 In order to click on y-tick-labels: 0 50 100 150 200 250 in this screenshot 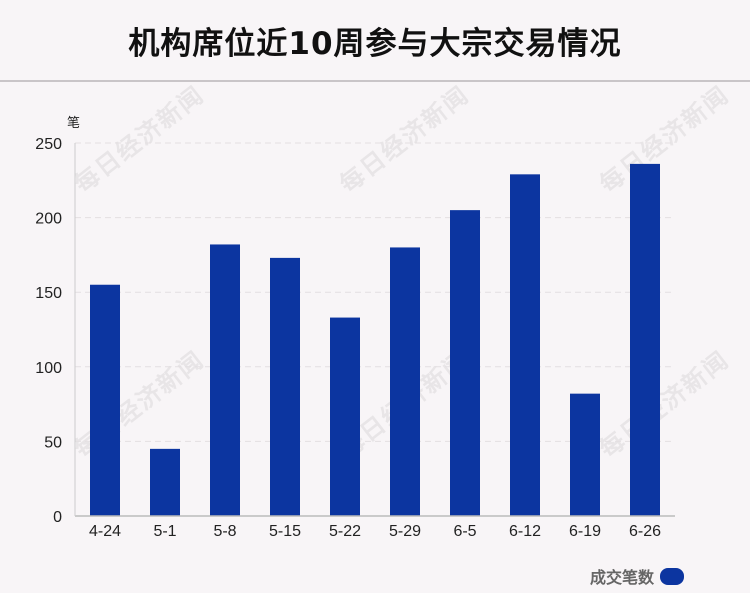, I will do `click(48, 331)`.